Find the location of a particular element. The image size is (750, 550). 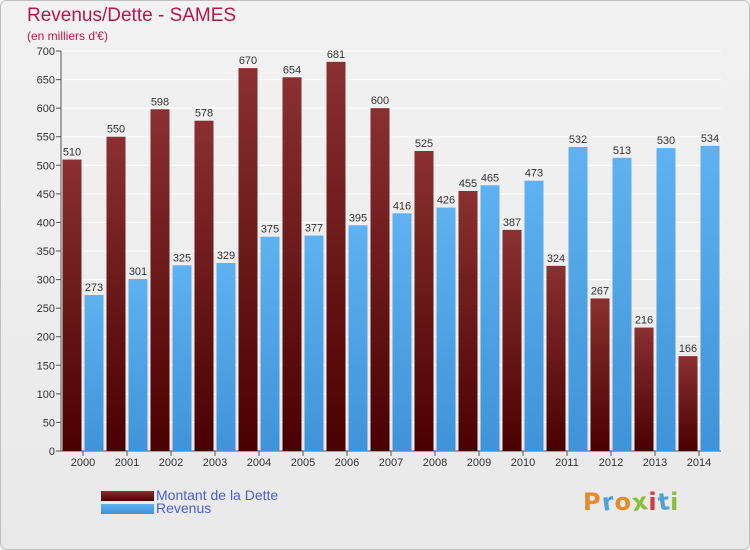

y-tick-label-700: 700 is located at coordinates (46, 52).